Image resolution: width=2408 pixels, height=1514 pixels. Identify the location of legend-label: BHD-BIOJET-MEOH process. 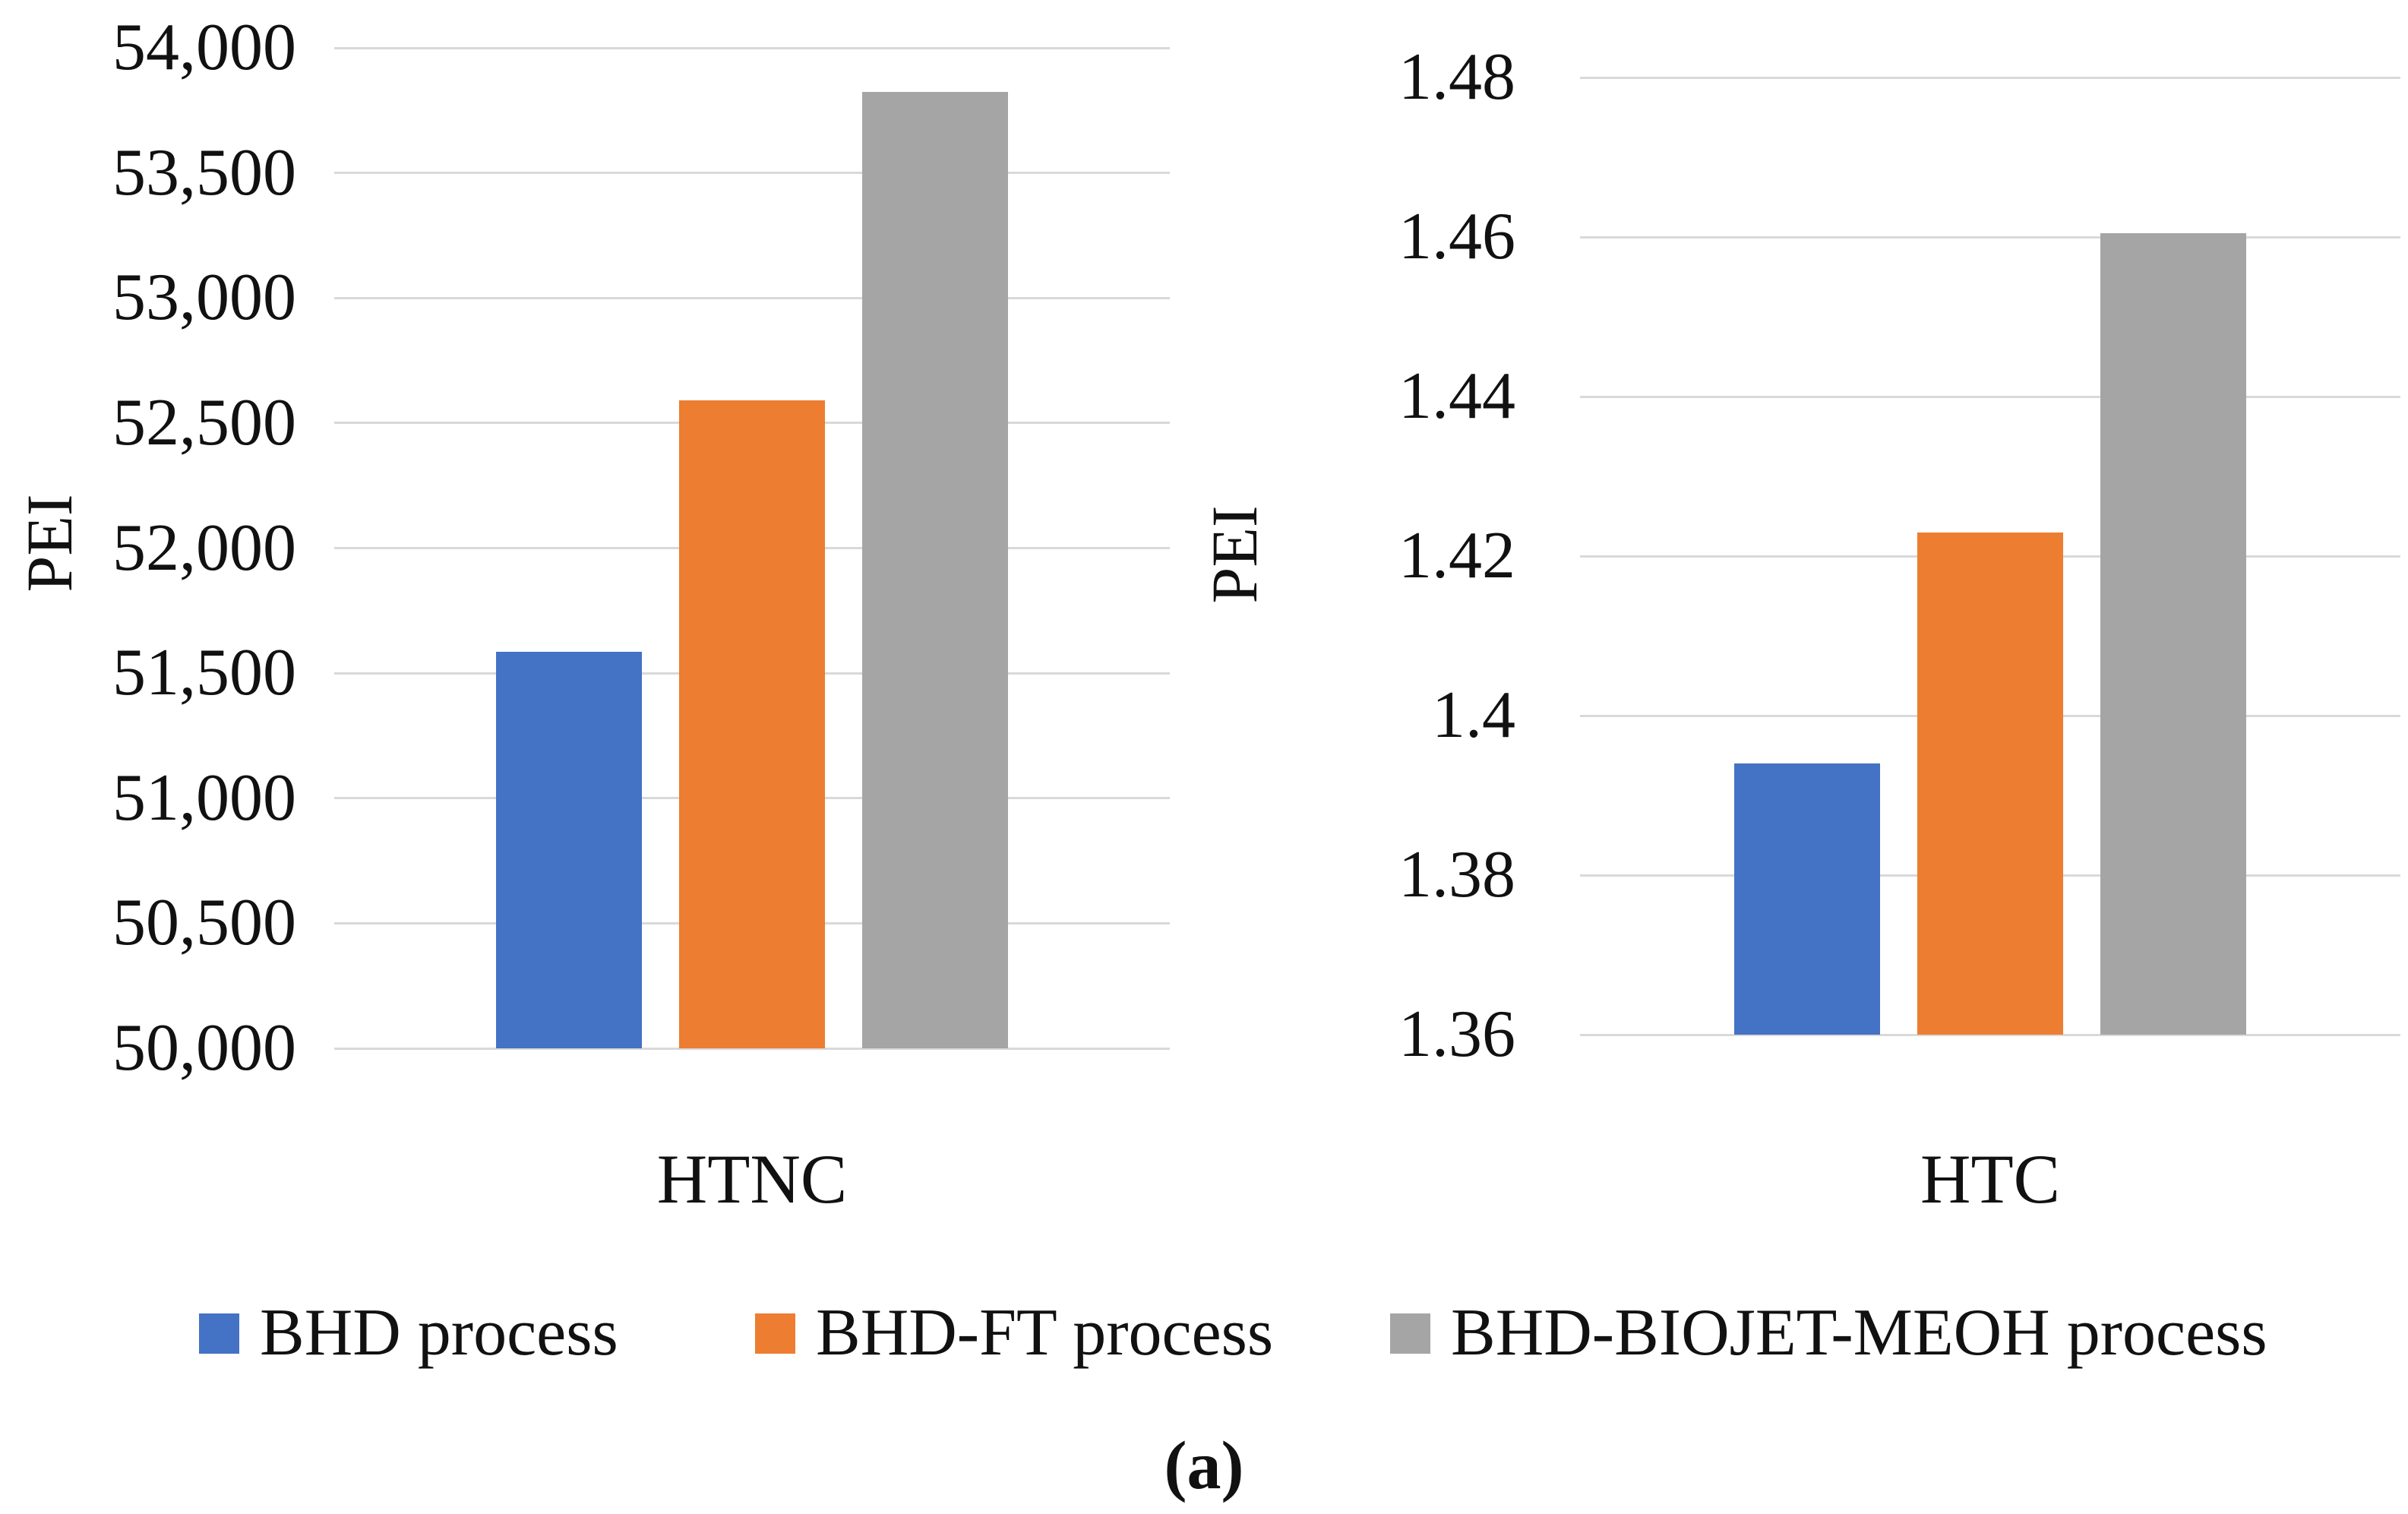
(1859, 1333).